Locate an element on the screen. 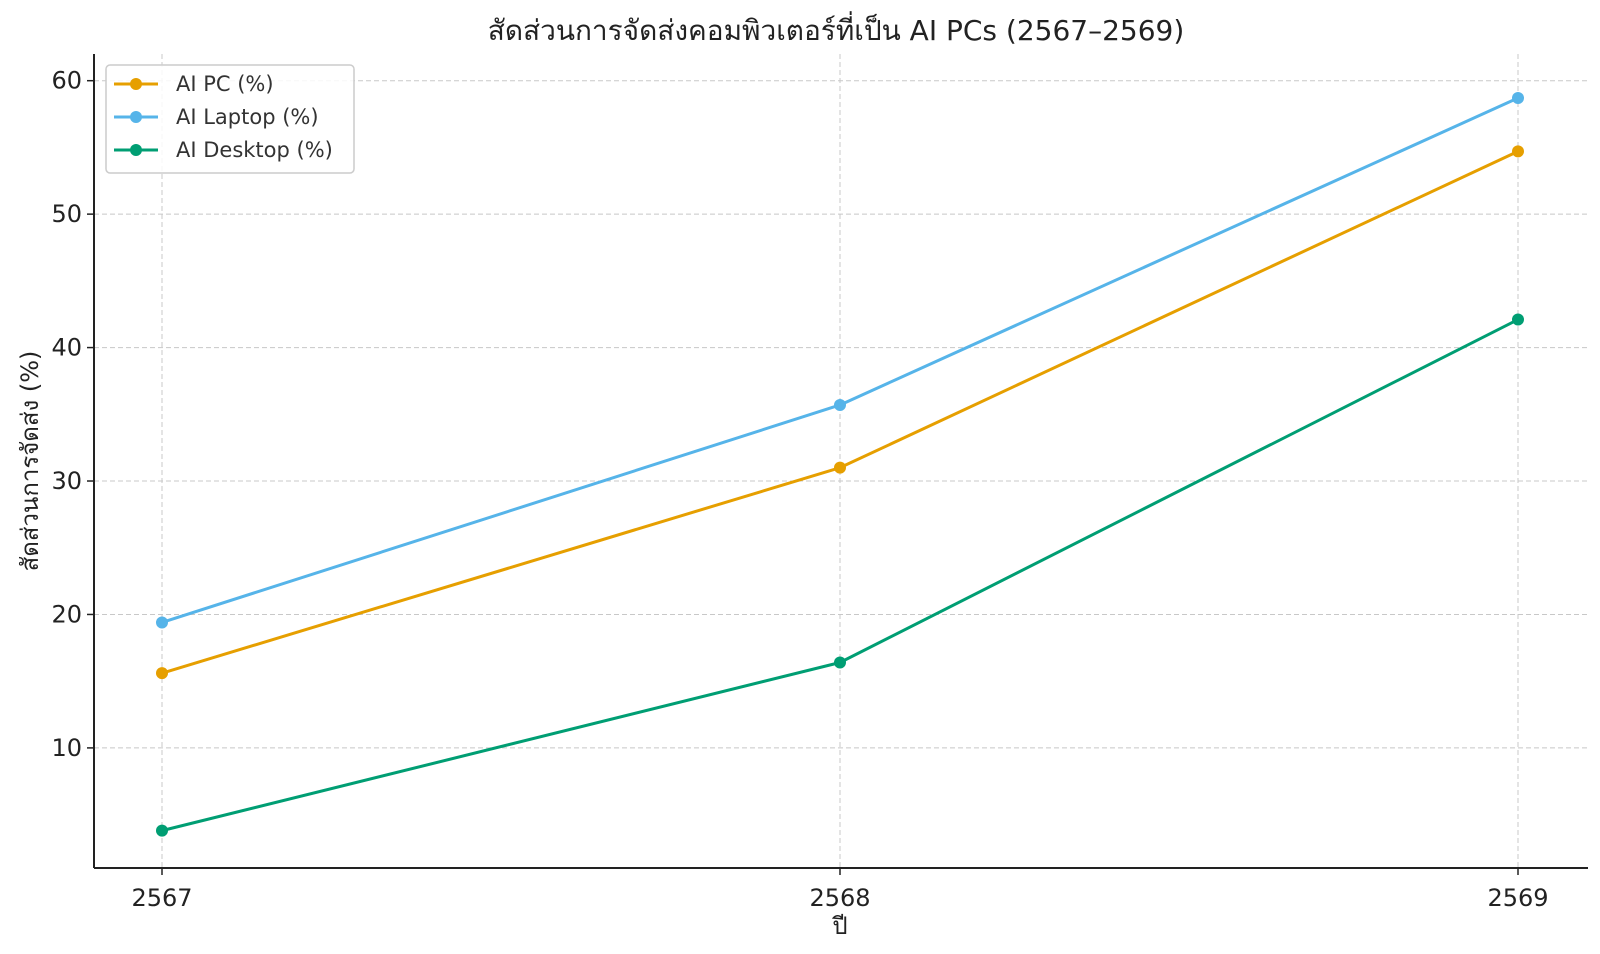 The height and width of the screenshot is (954, 1600). y-tick-label: 30 is located at coordinates (66, 481).